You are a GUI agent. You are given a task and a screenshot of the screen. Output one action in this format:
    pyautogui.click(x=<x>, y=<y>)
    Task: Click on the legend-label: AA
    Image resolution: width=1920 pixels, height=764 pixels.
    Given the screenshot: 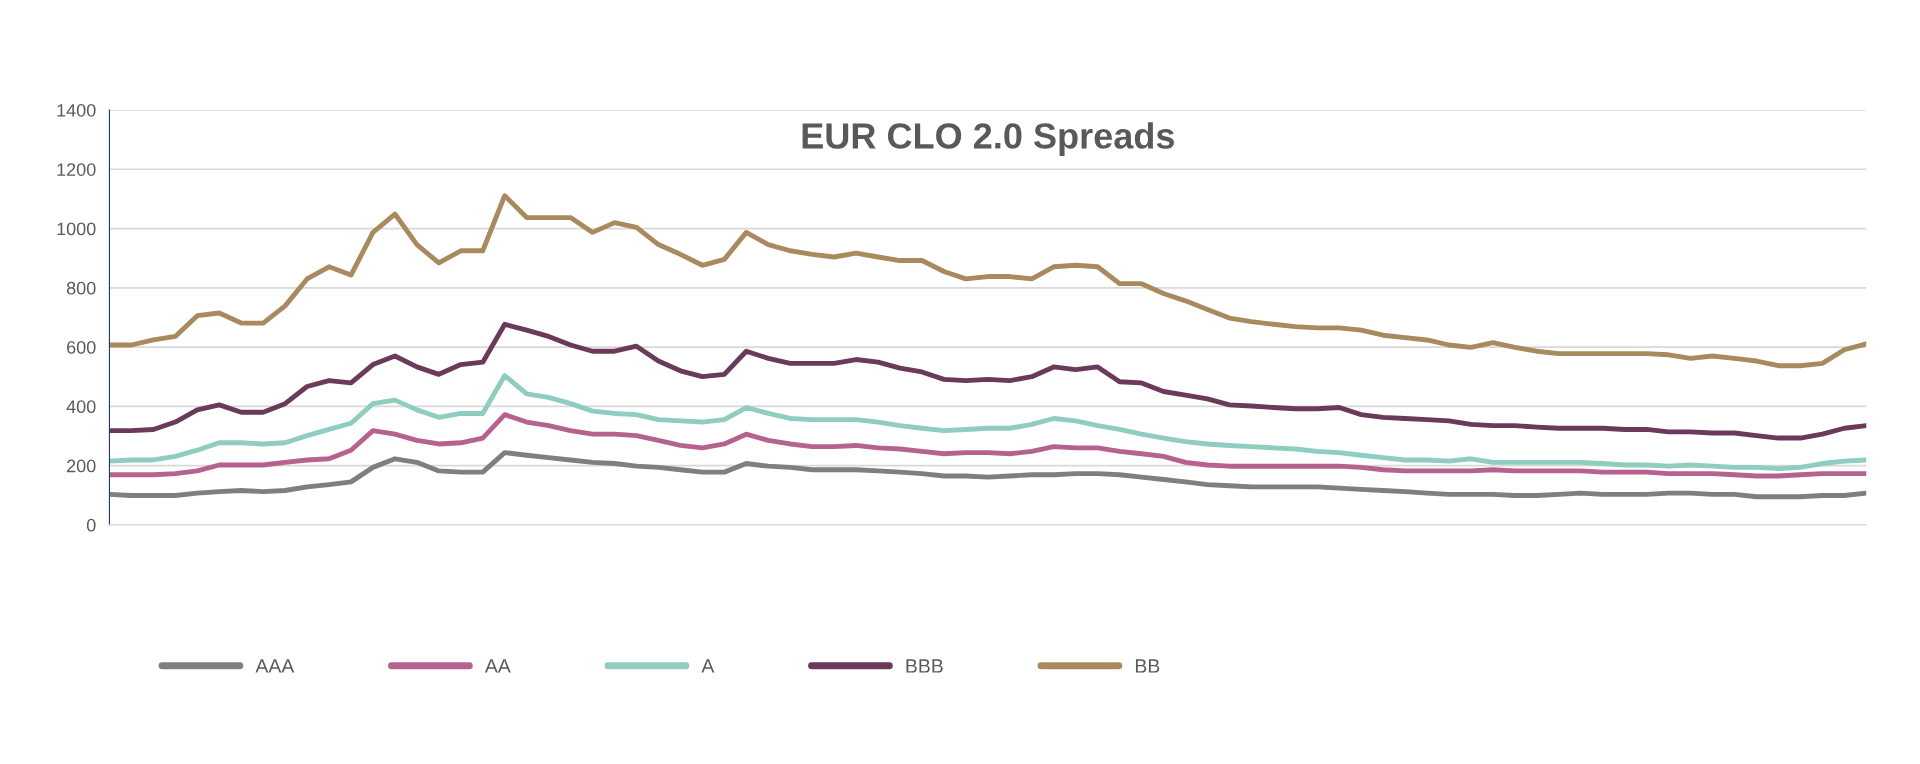 What is the action you would take?
    pyautogui.click(x=497, y=666)
    